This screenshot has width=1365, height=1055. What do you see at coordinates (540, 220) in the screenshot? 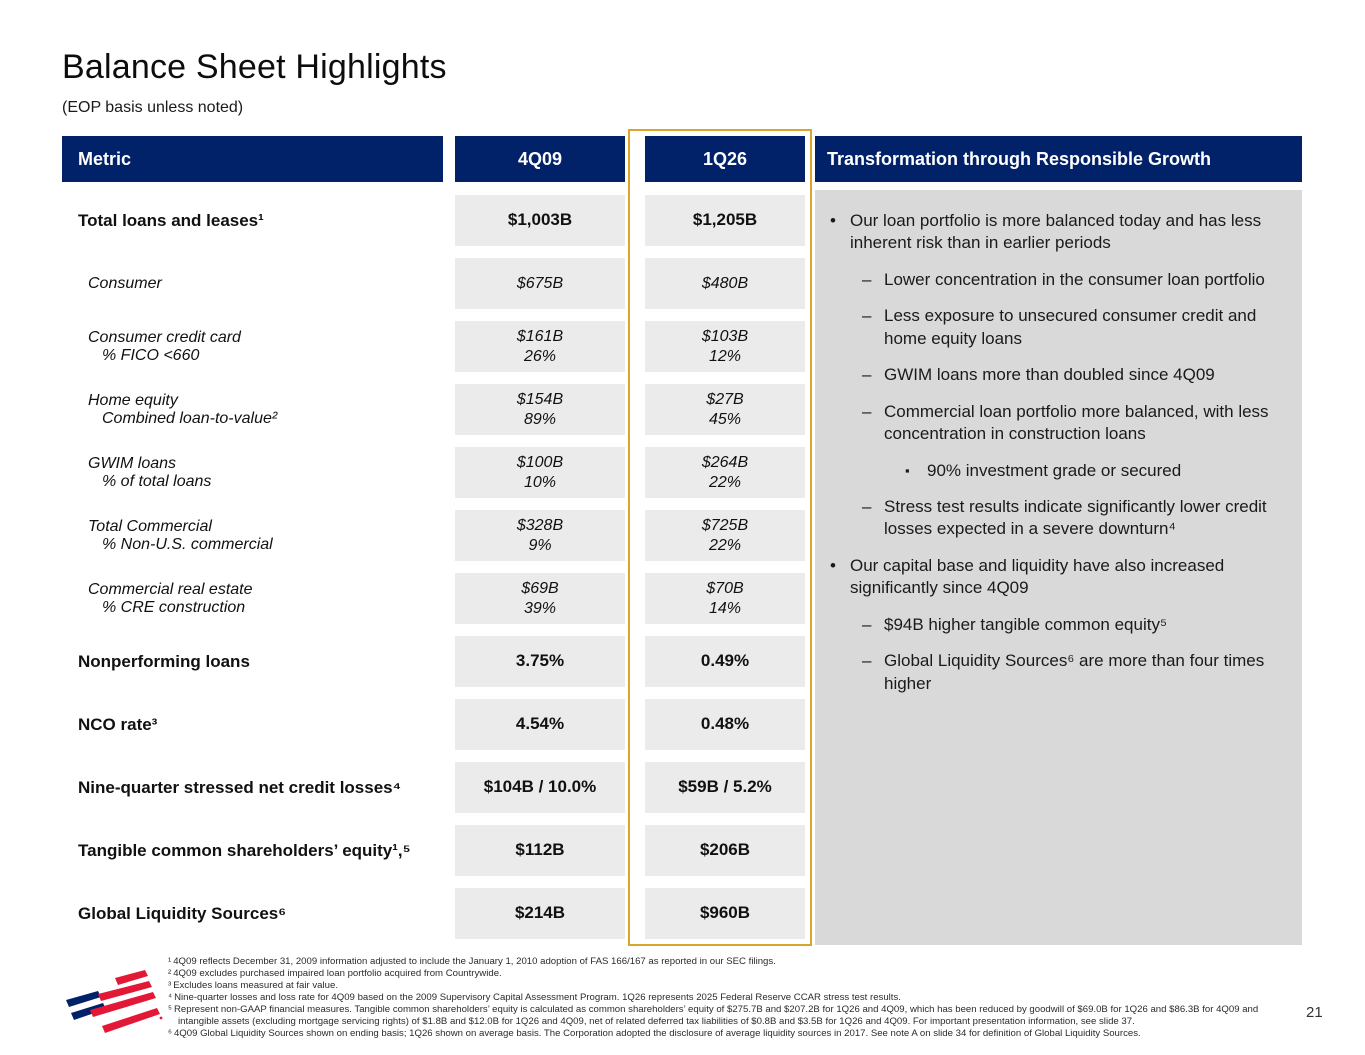
I see `value-4q09: $1,003B` at bounding box center [540, 220].